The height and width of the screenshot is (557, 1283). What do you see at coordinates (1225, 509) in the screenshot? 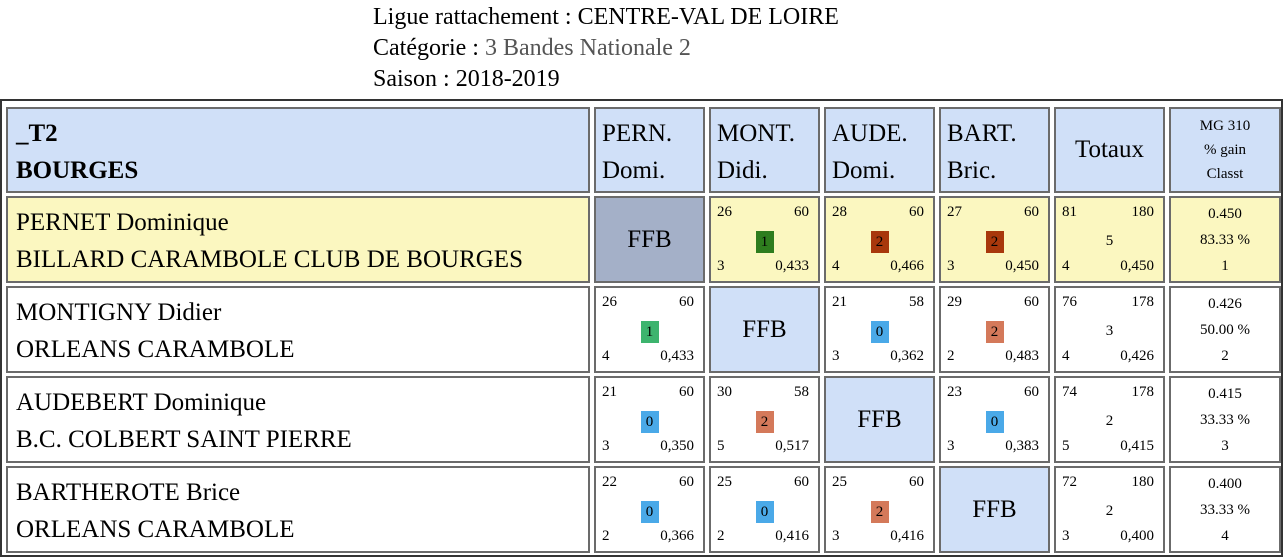
I see `mg-win-percent: 33.33 %` at bounding box center [1225, 509].